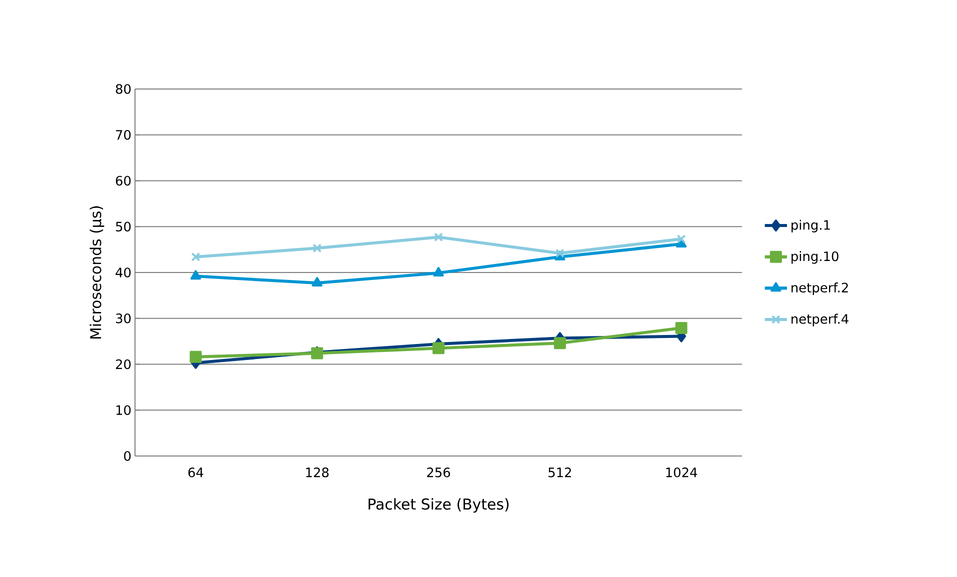 The width and height of the screenshot is (957, 577). What do you see at coordinates (820, 289) in the screenshot?
I see `legend-label: netperf.2` at bounding box center [820, 289].